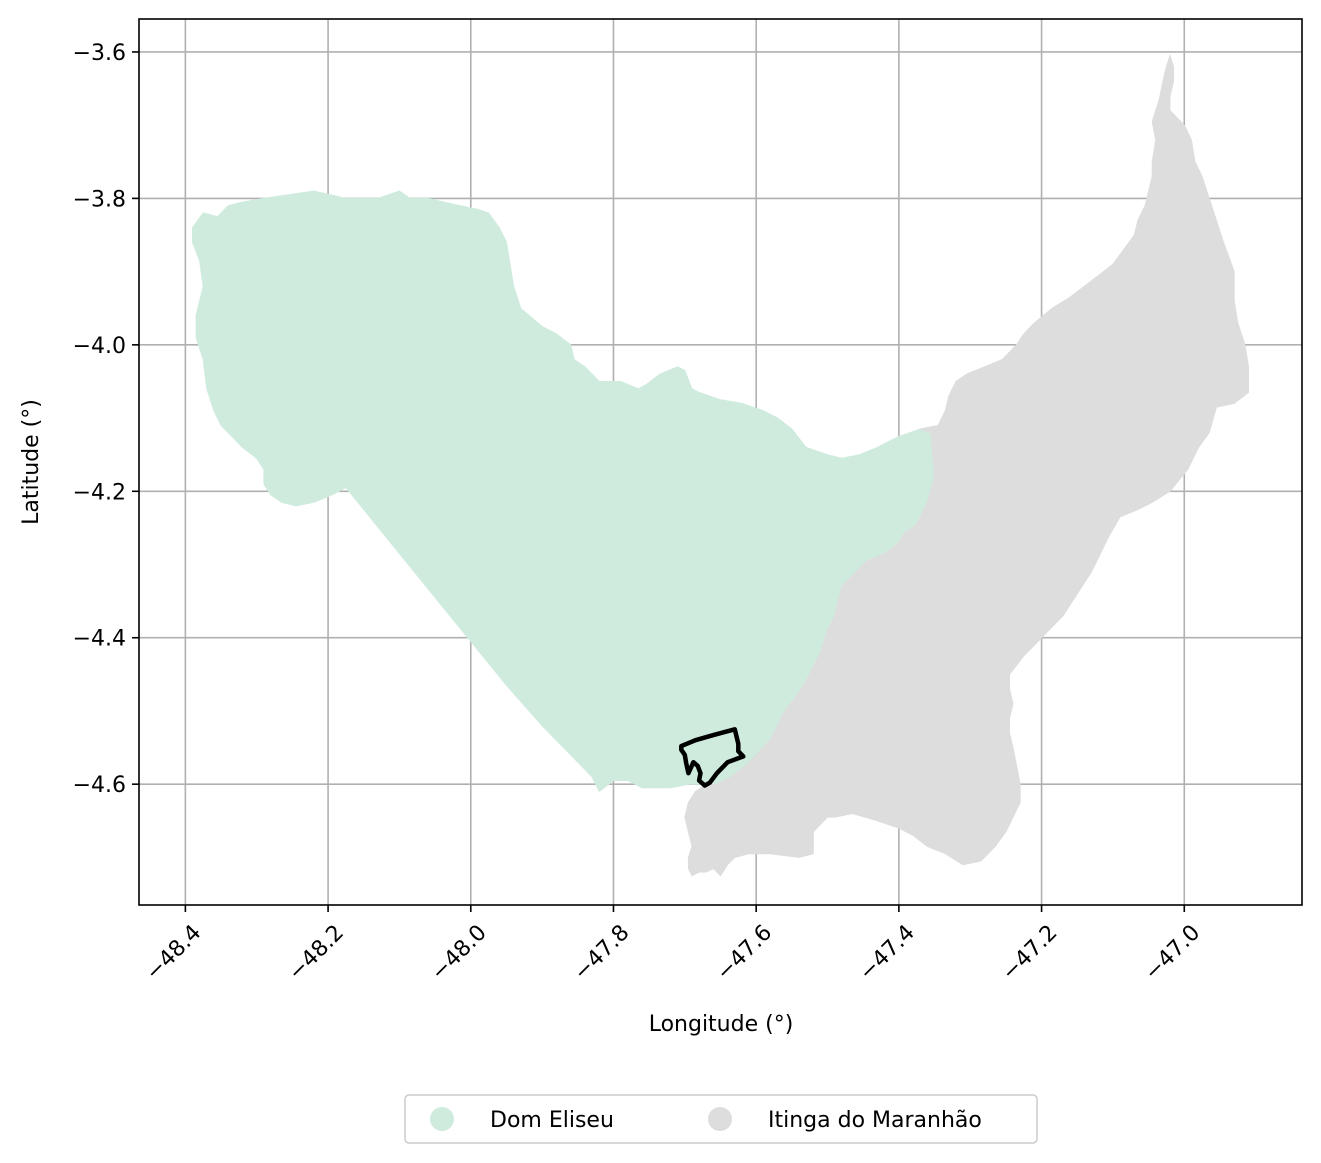 The image size is (1321, 1163). What do you see at coordinates (106, 419) in the screenshot?
I see `y-axis-ticks: −3.6 −3.8 −4.0 −4.2 −4.4 −4.6` at bounding box center [106, 419].